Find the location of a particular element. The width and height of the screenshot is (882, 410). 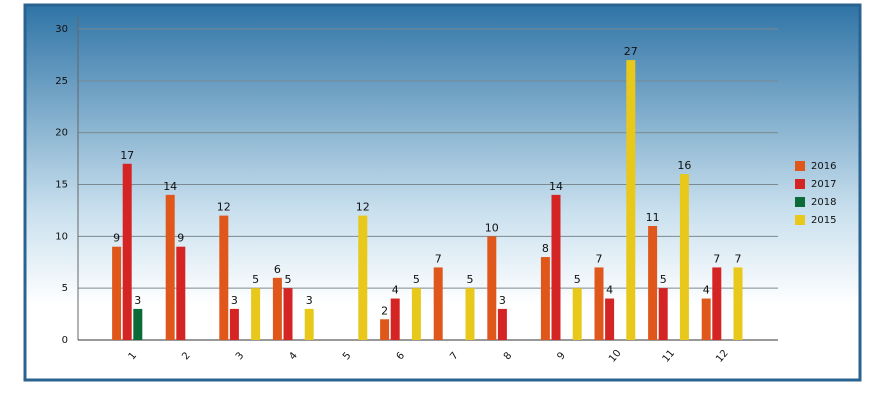

y-tick-label: 10 is located at coordinates (61, 236).